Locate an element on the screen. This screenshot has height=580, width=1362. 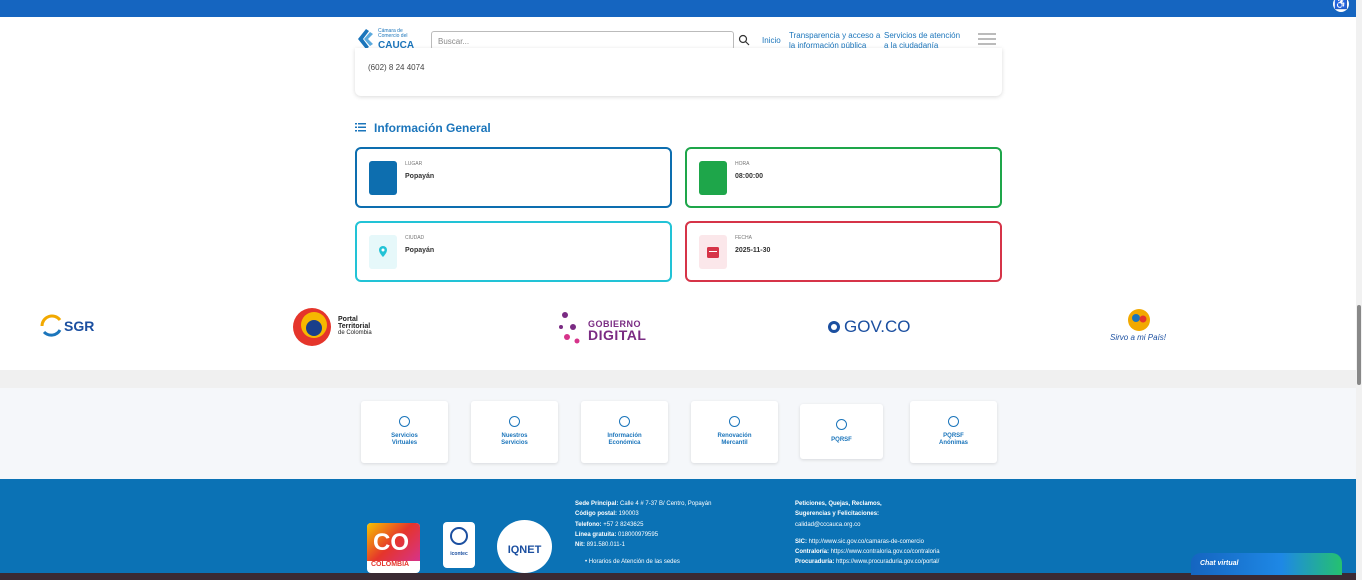
accessibility-button: ♿ is located at coordinates (1341, 7).